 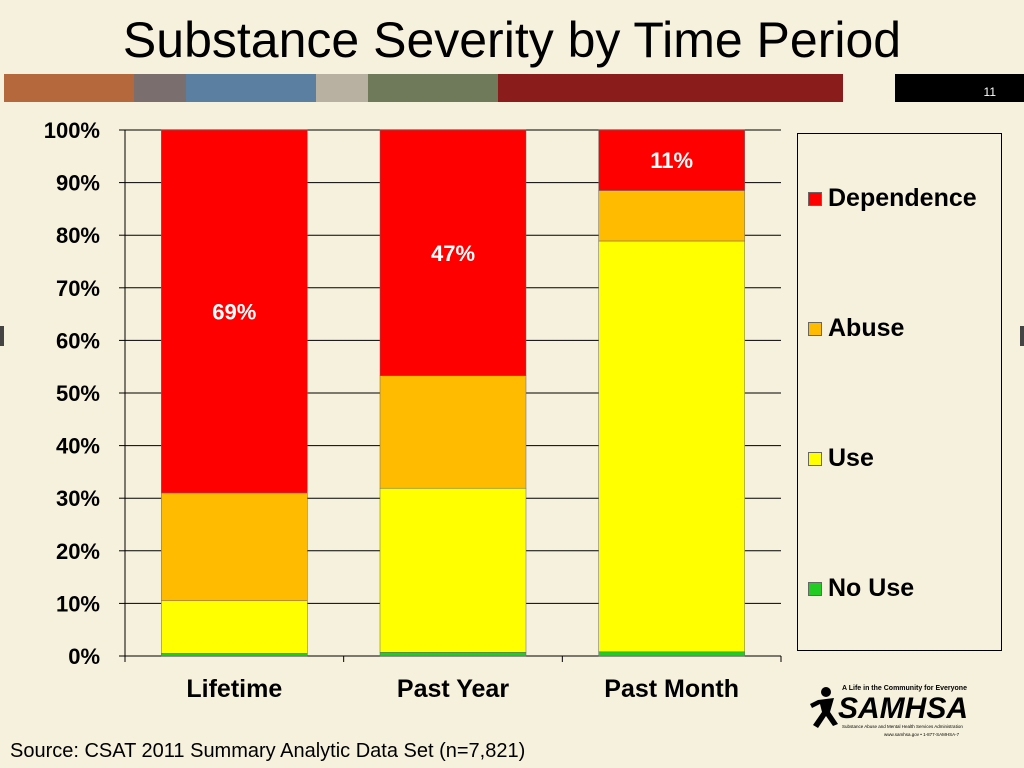 I want to click on title-color-band, so click(x=514, y=88).